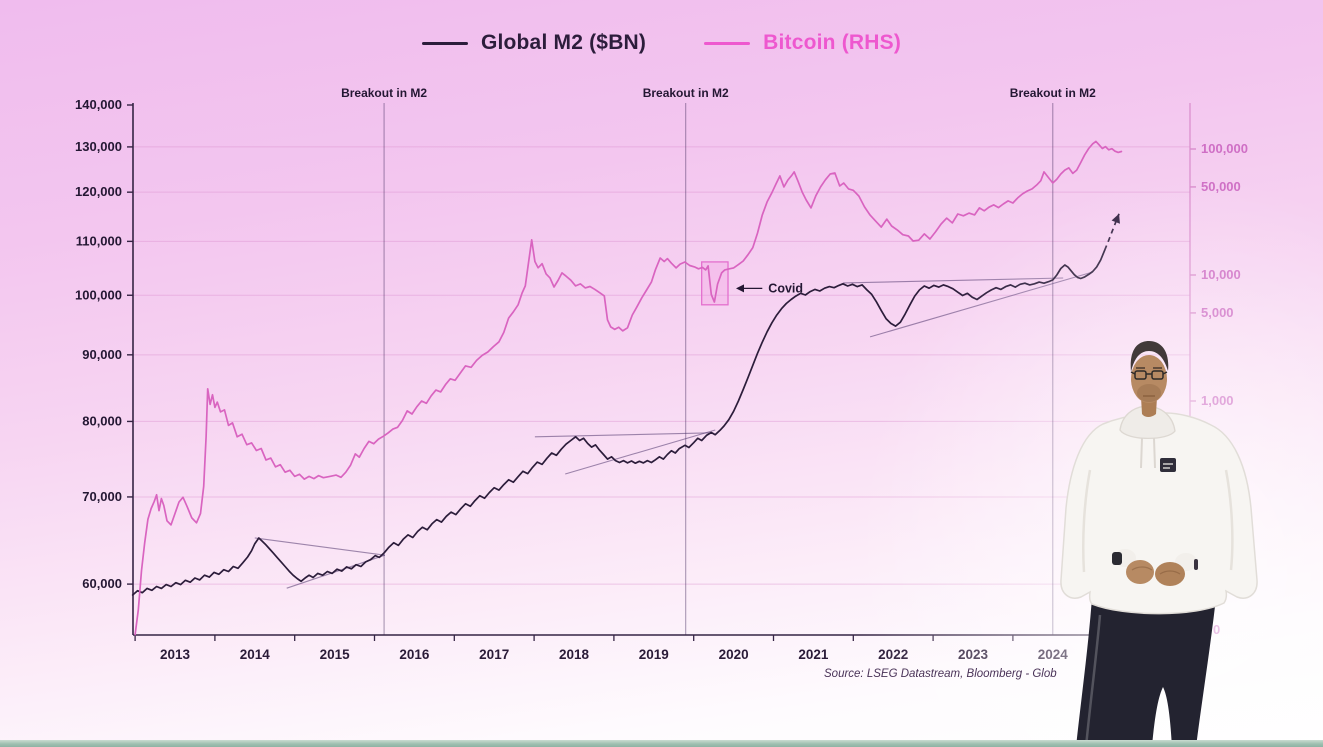 The height and width of the screenshot is (747, 1323). Describe the element at coordinates (1147, 422) in the screenshot. I see `presenter-hood` at that location.